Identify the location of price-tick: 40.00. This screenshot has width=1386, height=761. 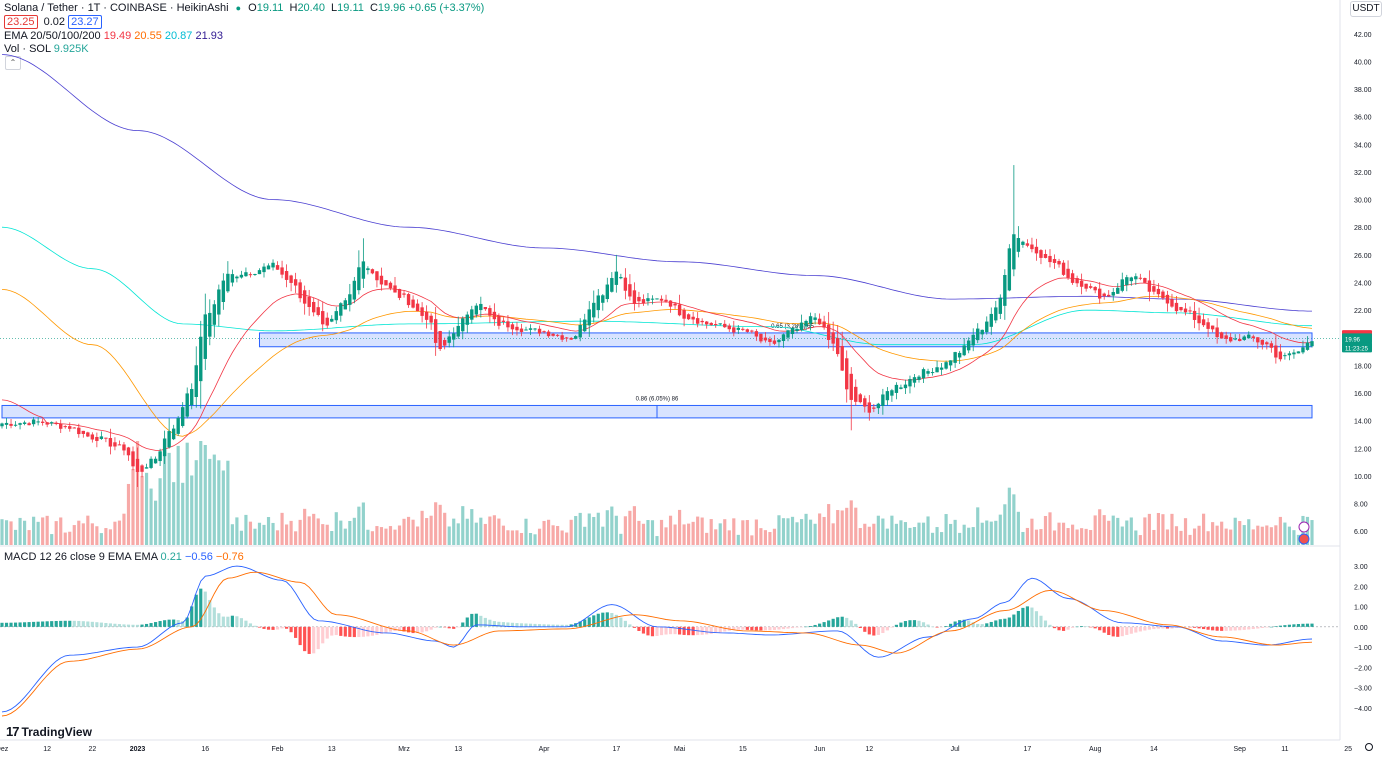
(1363, 62).